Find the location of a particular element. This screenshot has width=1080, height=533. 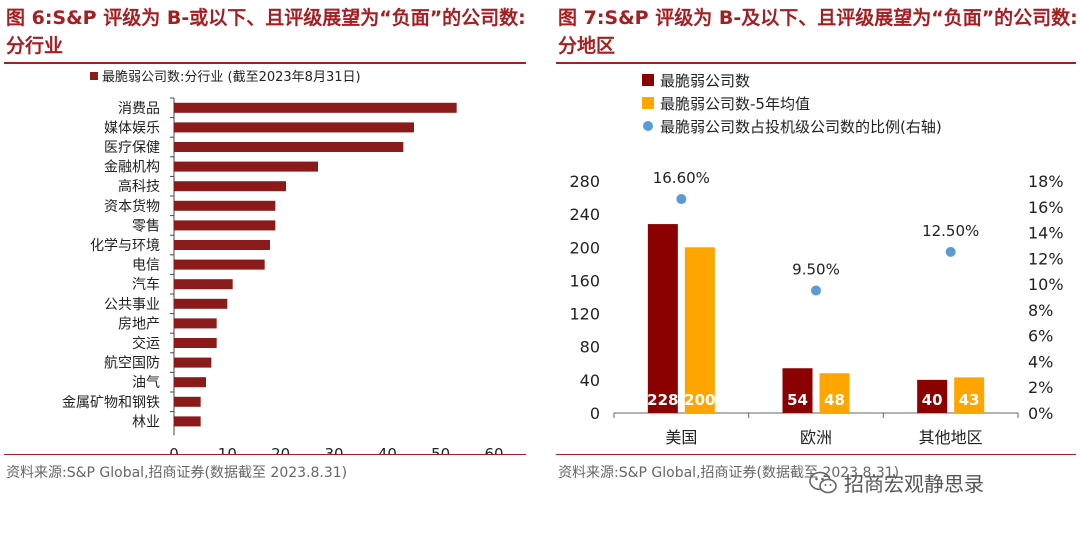

y-tick-label: 0 is located at coordinates (595, 413).